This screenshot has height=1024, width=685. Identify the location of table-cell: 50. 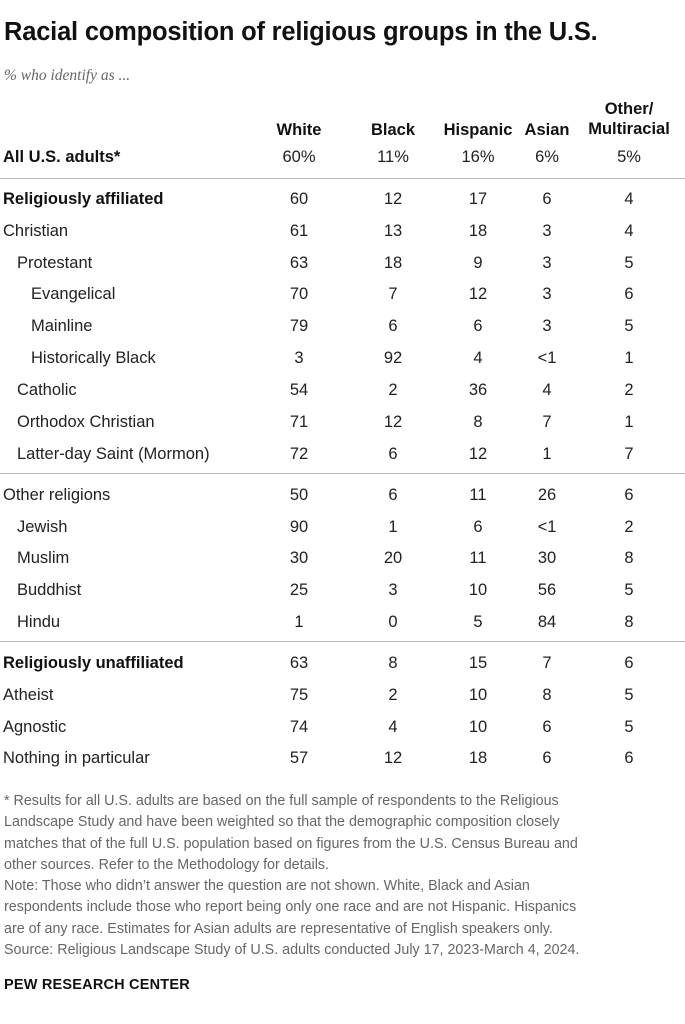
(299, 495).